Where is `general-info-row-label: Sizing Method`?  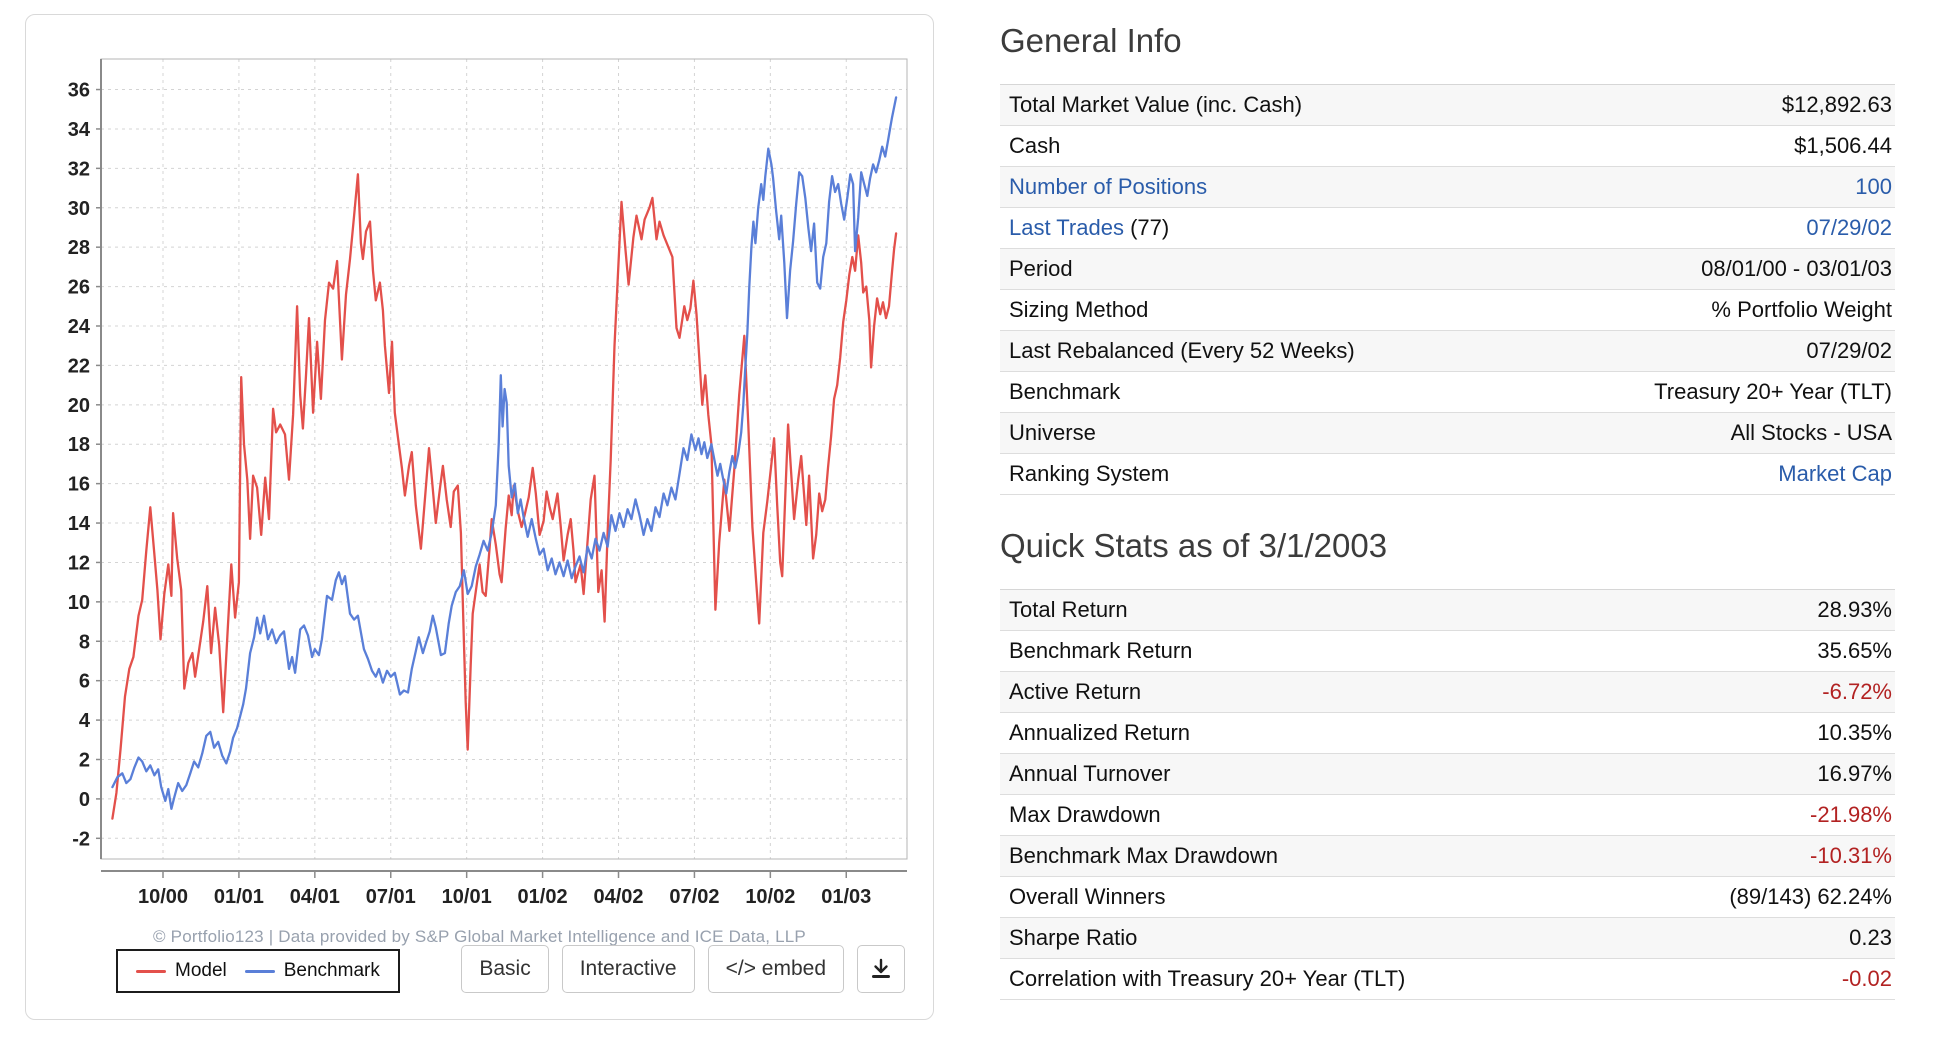 general-info-row-label: Sizing Method is located at coordinates (1078, 310).